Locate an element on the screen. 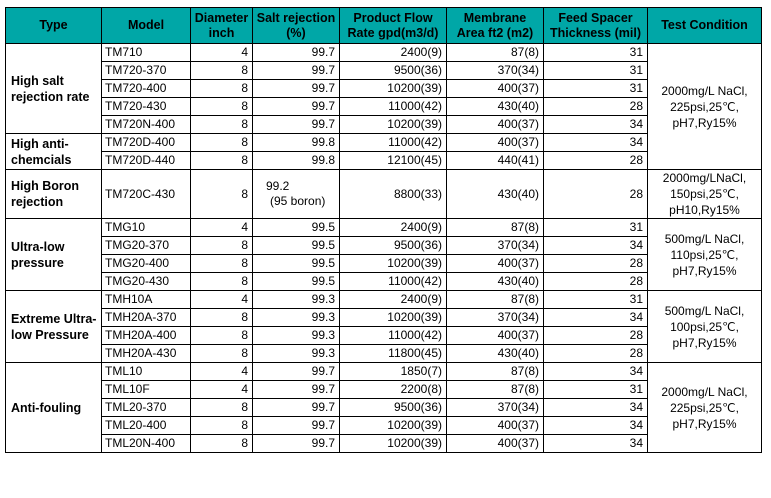 The image size is (771, 498). product-flow-cell: 8800(33) is located at coordinates (393, 194).